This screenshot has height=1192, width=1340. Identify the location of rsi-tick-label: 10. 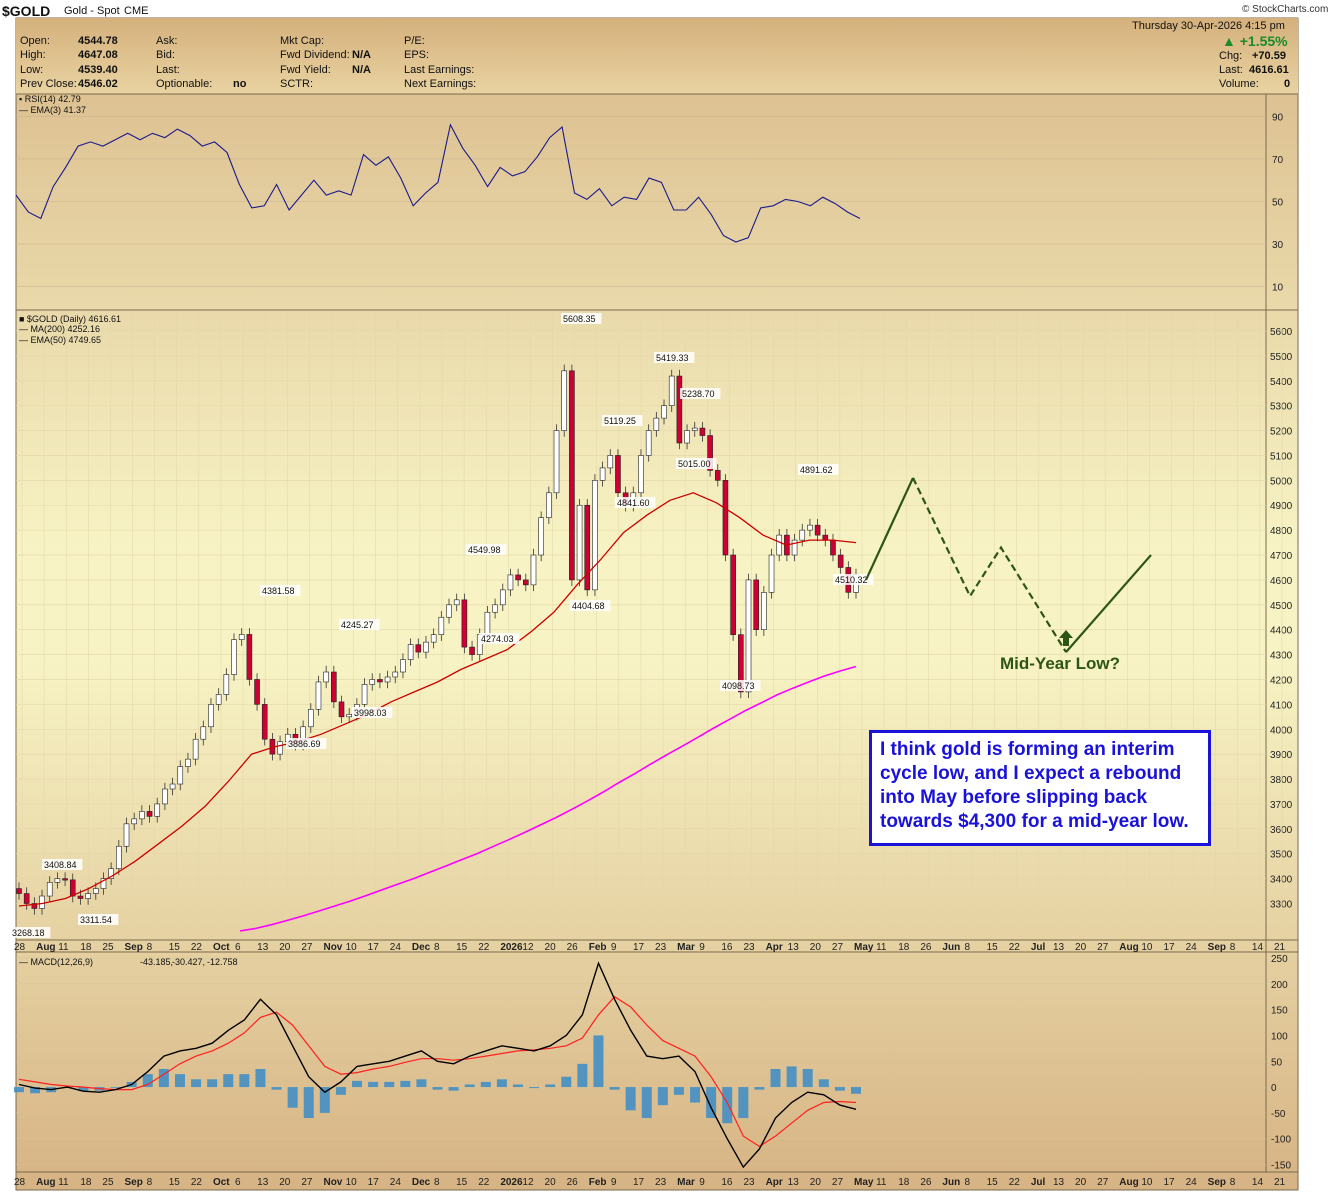
(1278, 288).